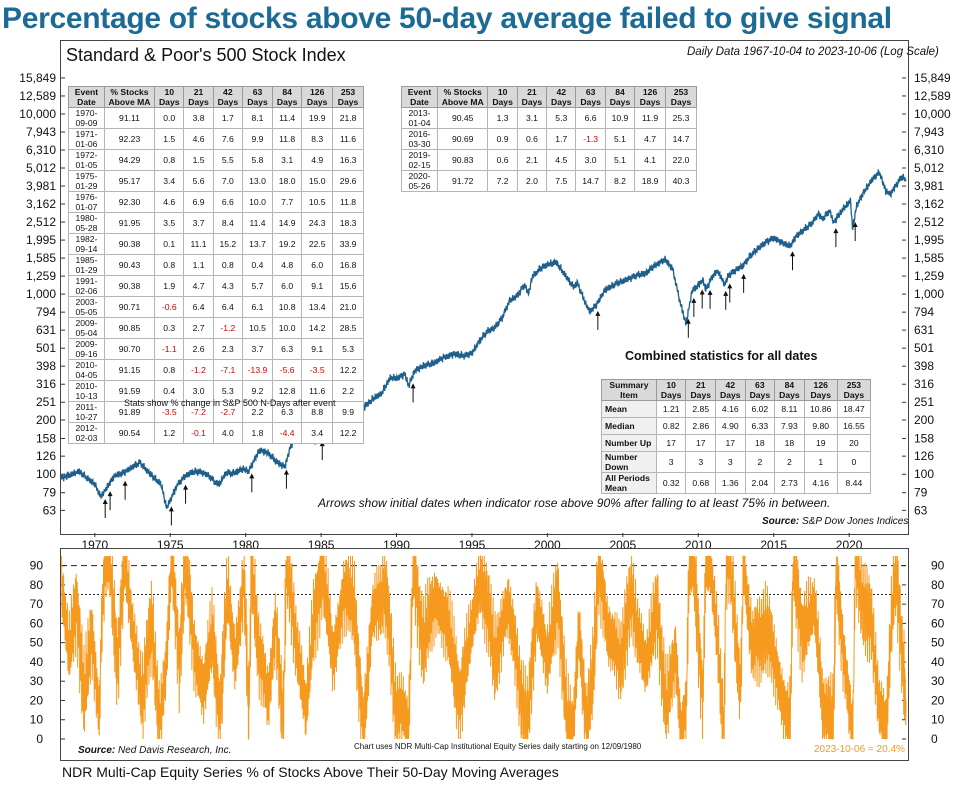 This screenshot has height=787, width=971. Describe the element at coordinates (419, 181) in the screenshot. I see `table-cell: 2020-05-26` at that location.